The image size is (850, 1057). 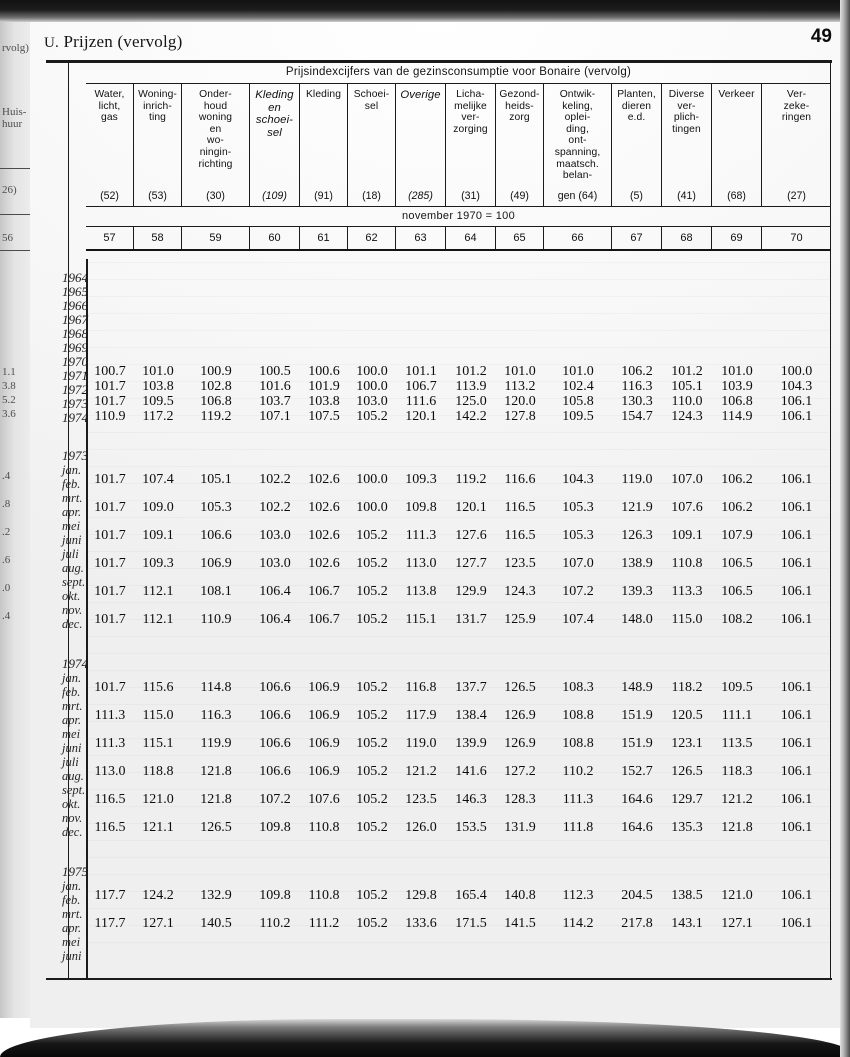 What do you see at coordinates (324, 416) in the screenshot?
I see `table-cell: 107.5` at bounding box center [324, 416].